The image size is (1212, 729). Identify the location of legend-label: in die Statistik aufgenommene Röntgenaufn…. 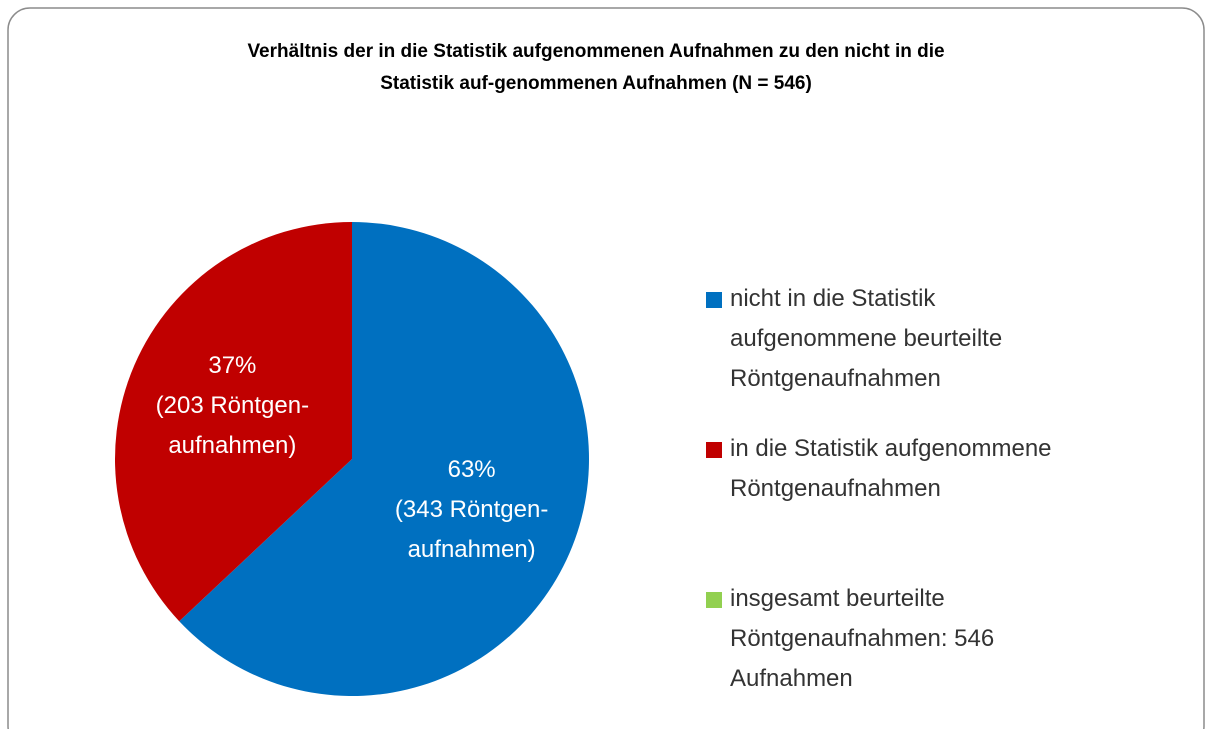
(891, 468).